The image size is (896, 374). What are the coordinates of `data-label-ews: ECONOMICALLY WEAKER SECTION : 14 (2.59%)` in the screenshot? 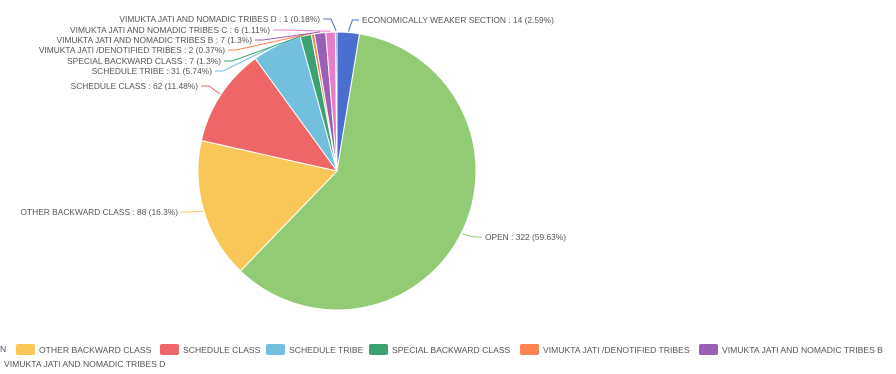 It's located at (458, 20).